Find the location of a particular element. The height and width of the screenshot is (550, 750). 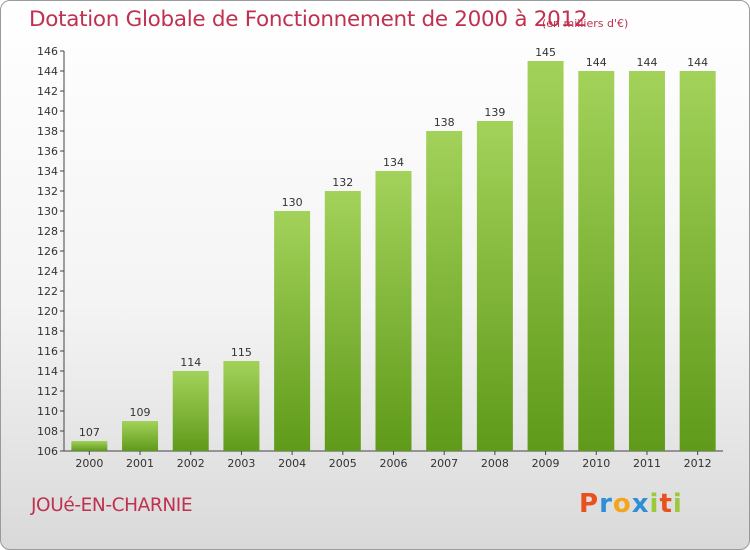

y-tick-label: 114 is located at coordinates (47, 371).